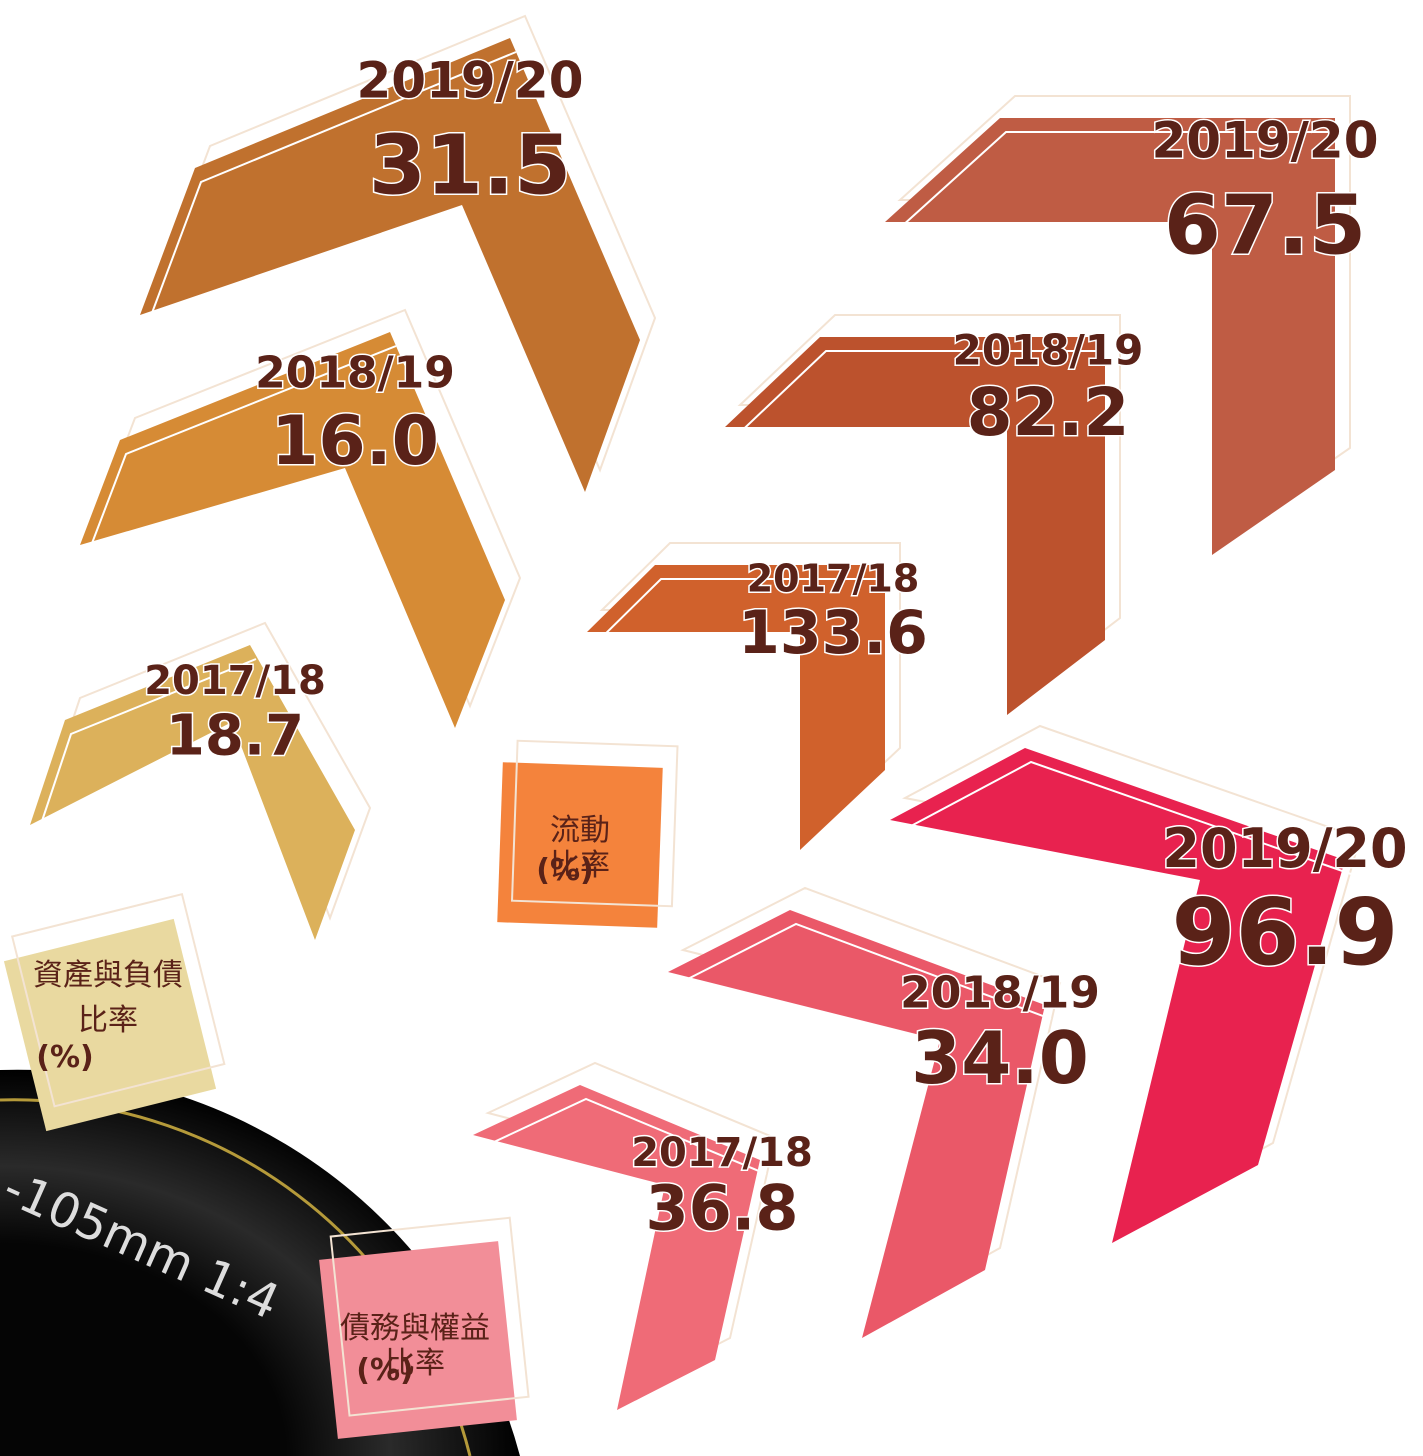  I want to click on value-label: 133.6, so click(833, 633).